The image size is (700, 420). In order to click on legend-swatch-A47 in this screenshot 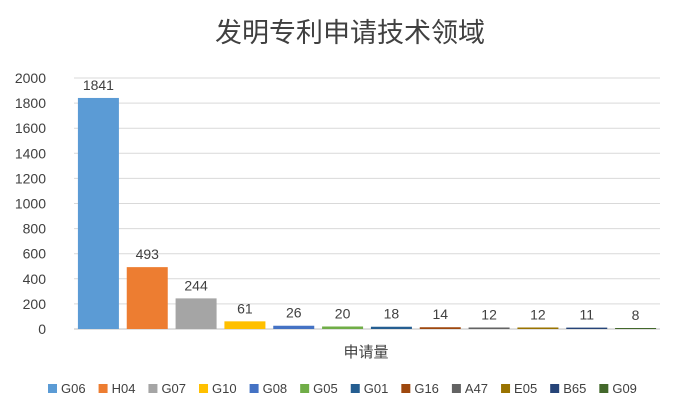, I will do `click(456, 388)`.